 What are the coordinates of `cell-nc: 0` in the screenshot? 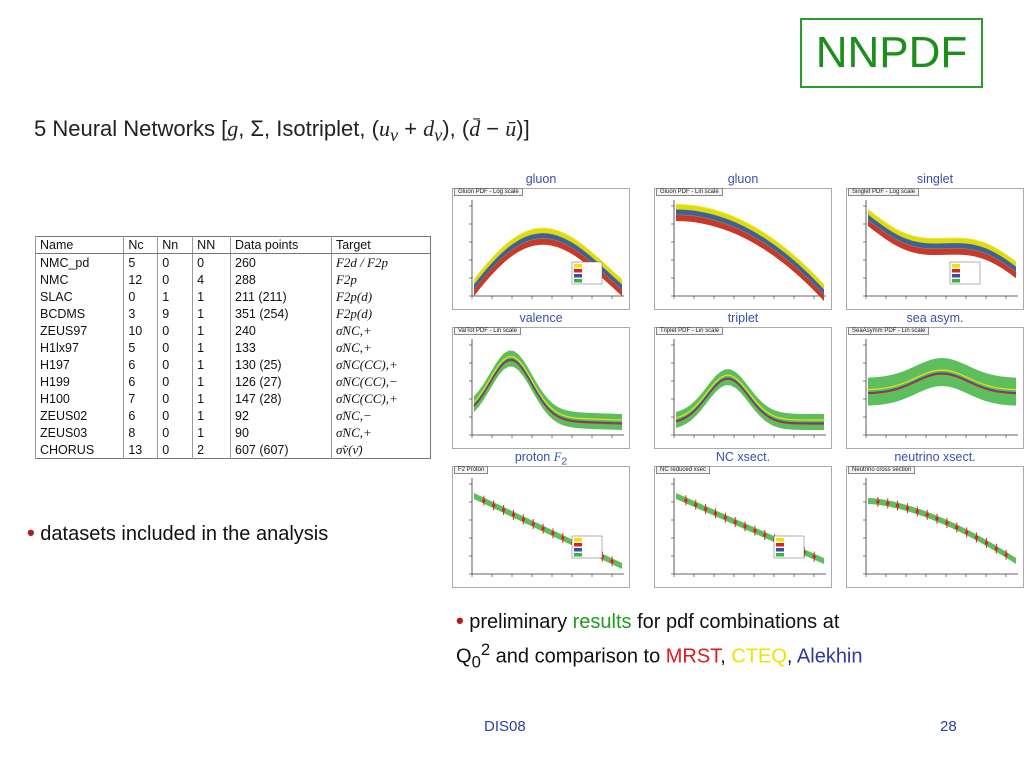 It's located at (140, 296).